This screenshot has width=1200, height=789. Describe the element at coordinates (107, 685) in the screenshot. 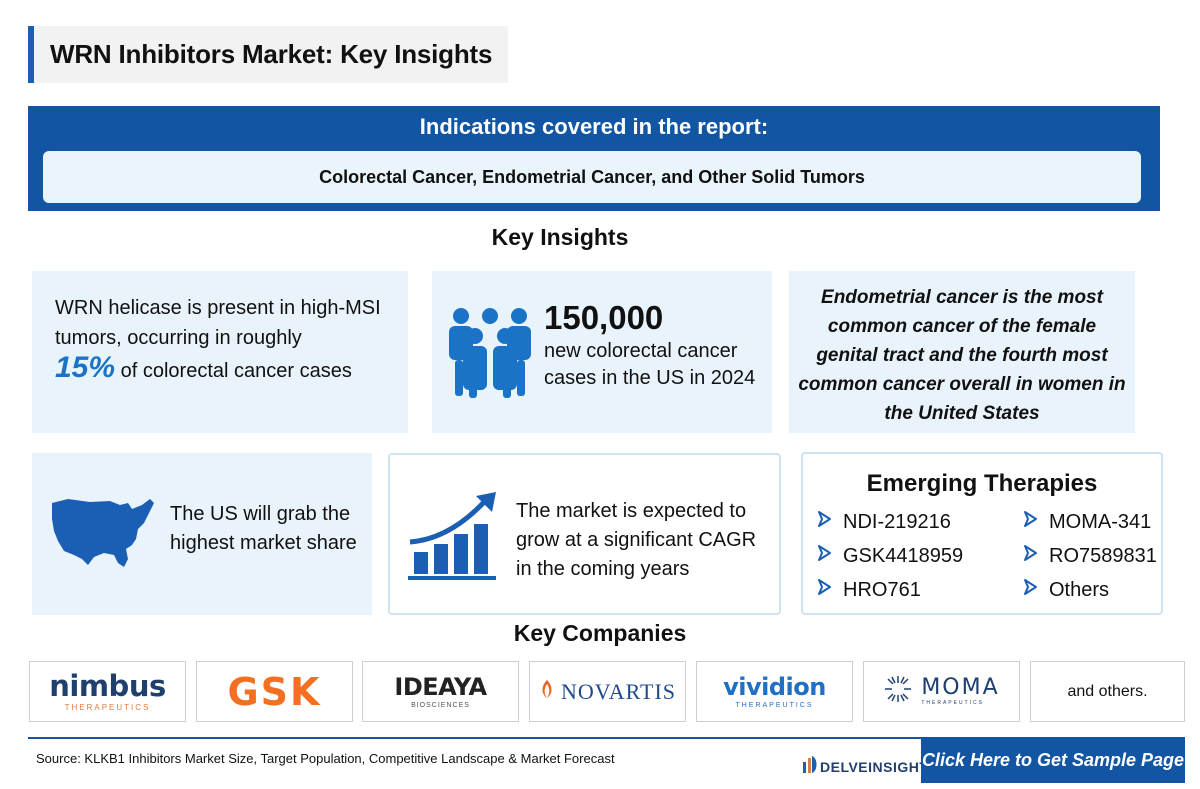

I see `nimbus-wordmark: nimbus` at that location.